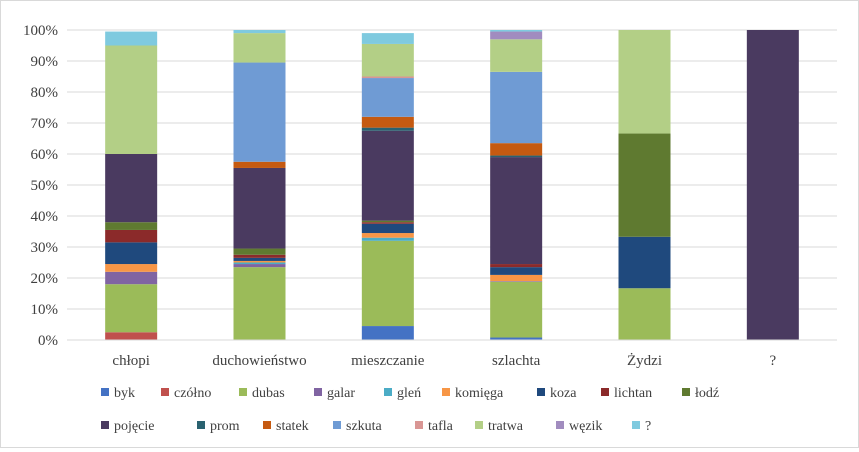 Image resolution: width=859 pixels, height=452 pixels. Describe the element at coordinates (292, 426) in the screenshot. I see `legend-label: statek` at that location.